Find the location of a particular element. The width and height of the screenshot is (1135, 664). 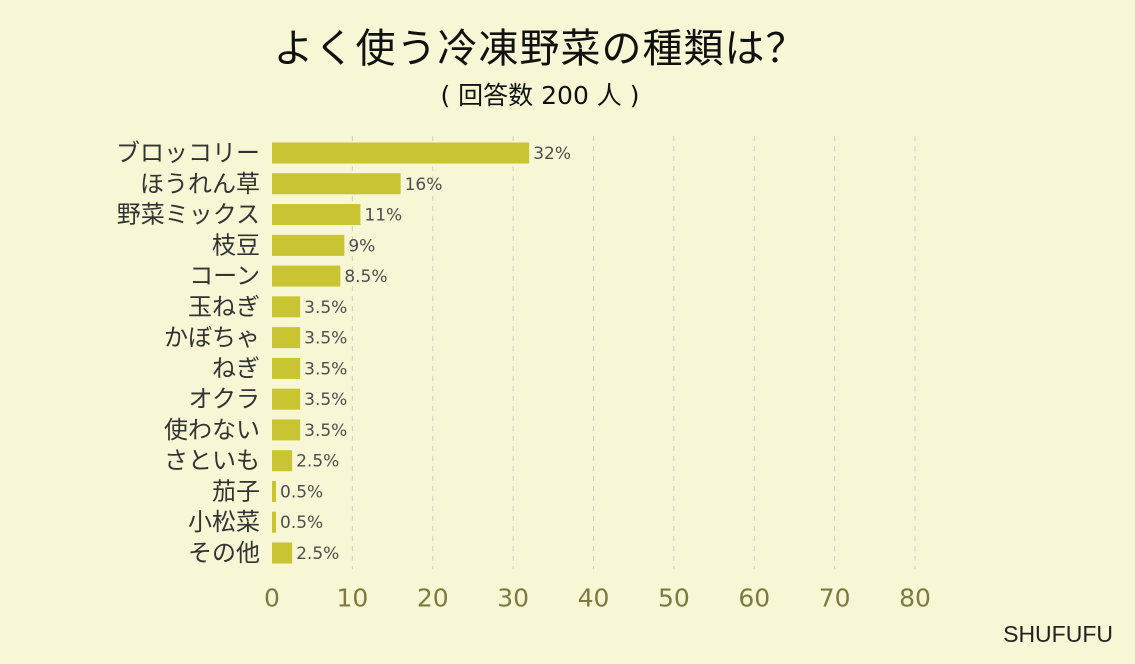

x-tick-label: 20 is located at coordinates (433, 598).